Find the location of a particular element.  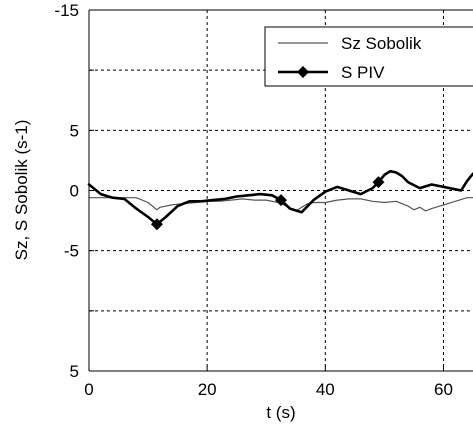

legend-marker-s-piv is located at coordinates (303, 72).